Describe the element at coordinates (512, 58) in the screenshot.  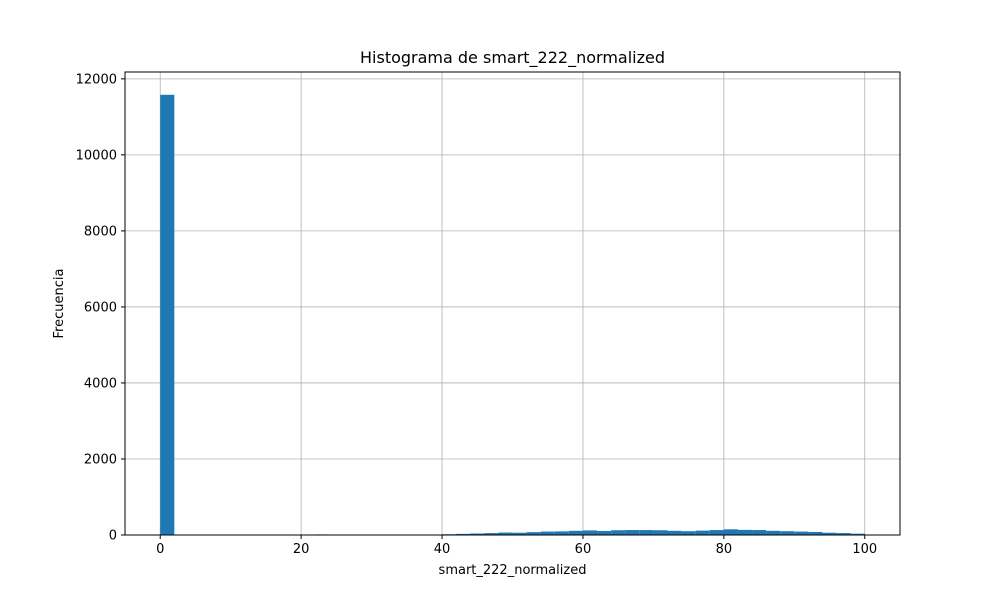
I see `chart-title: Histograma de smart_222_normalized` at that location.